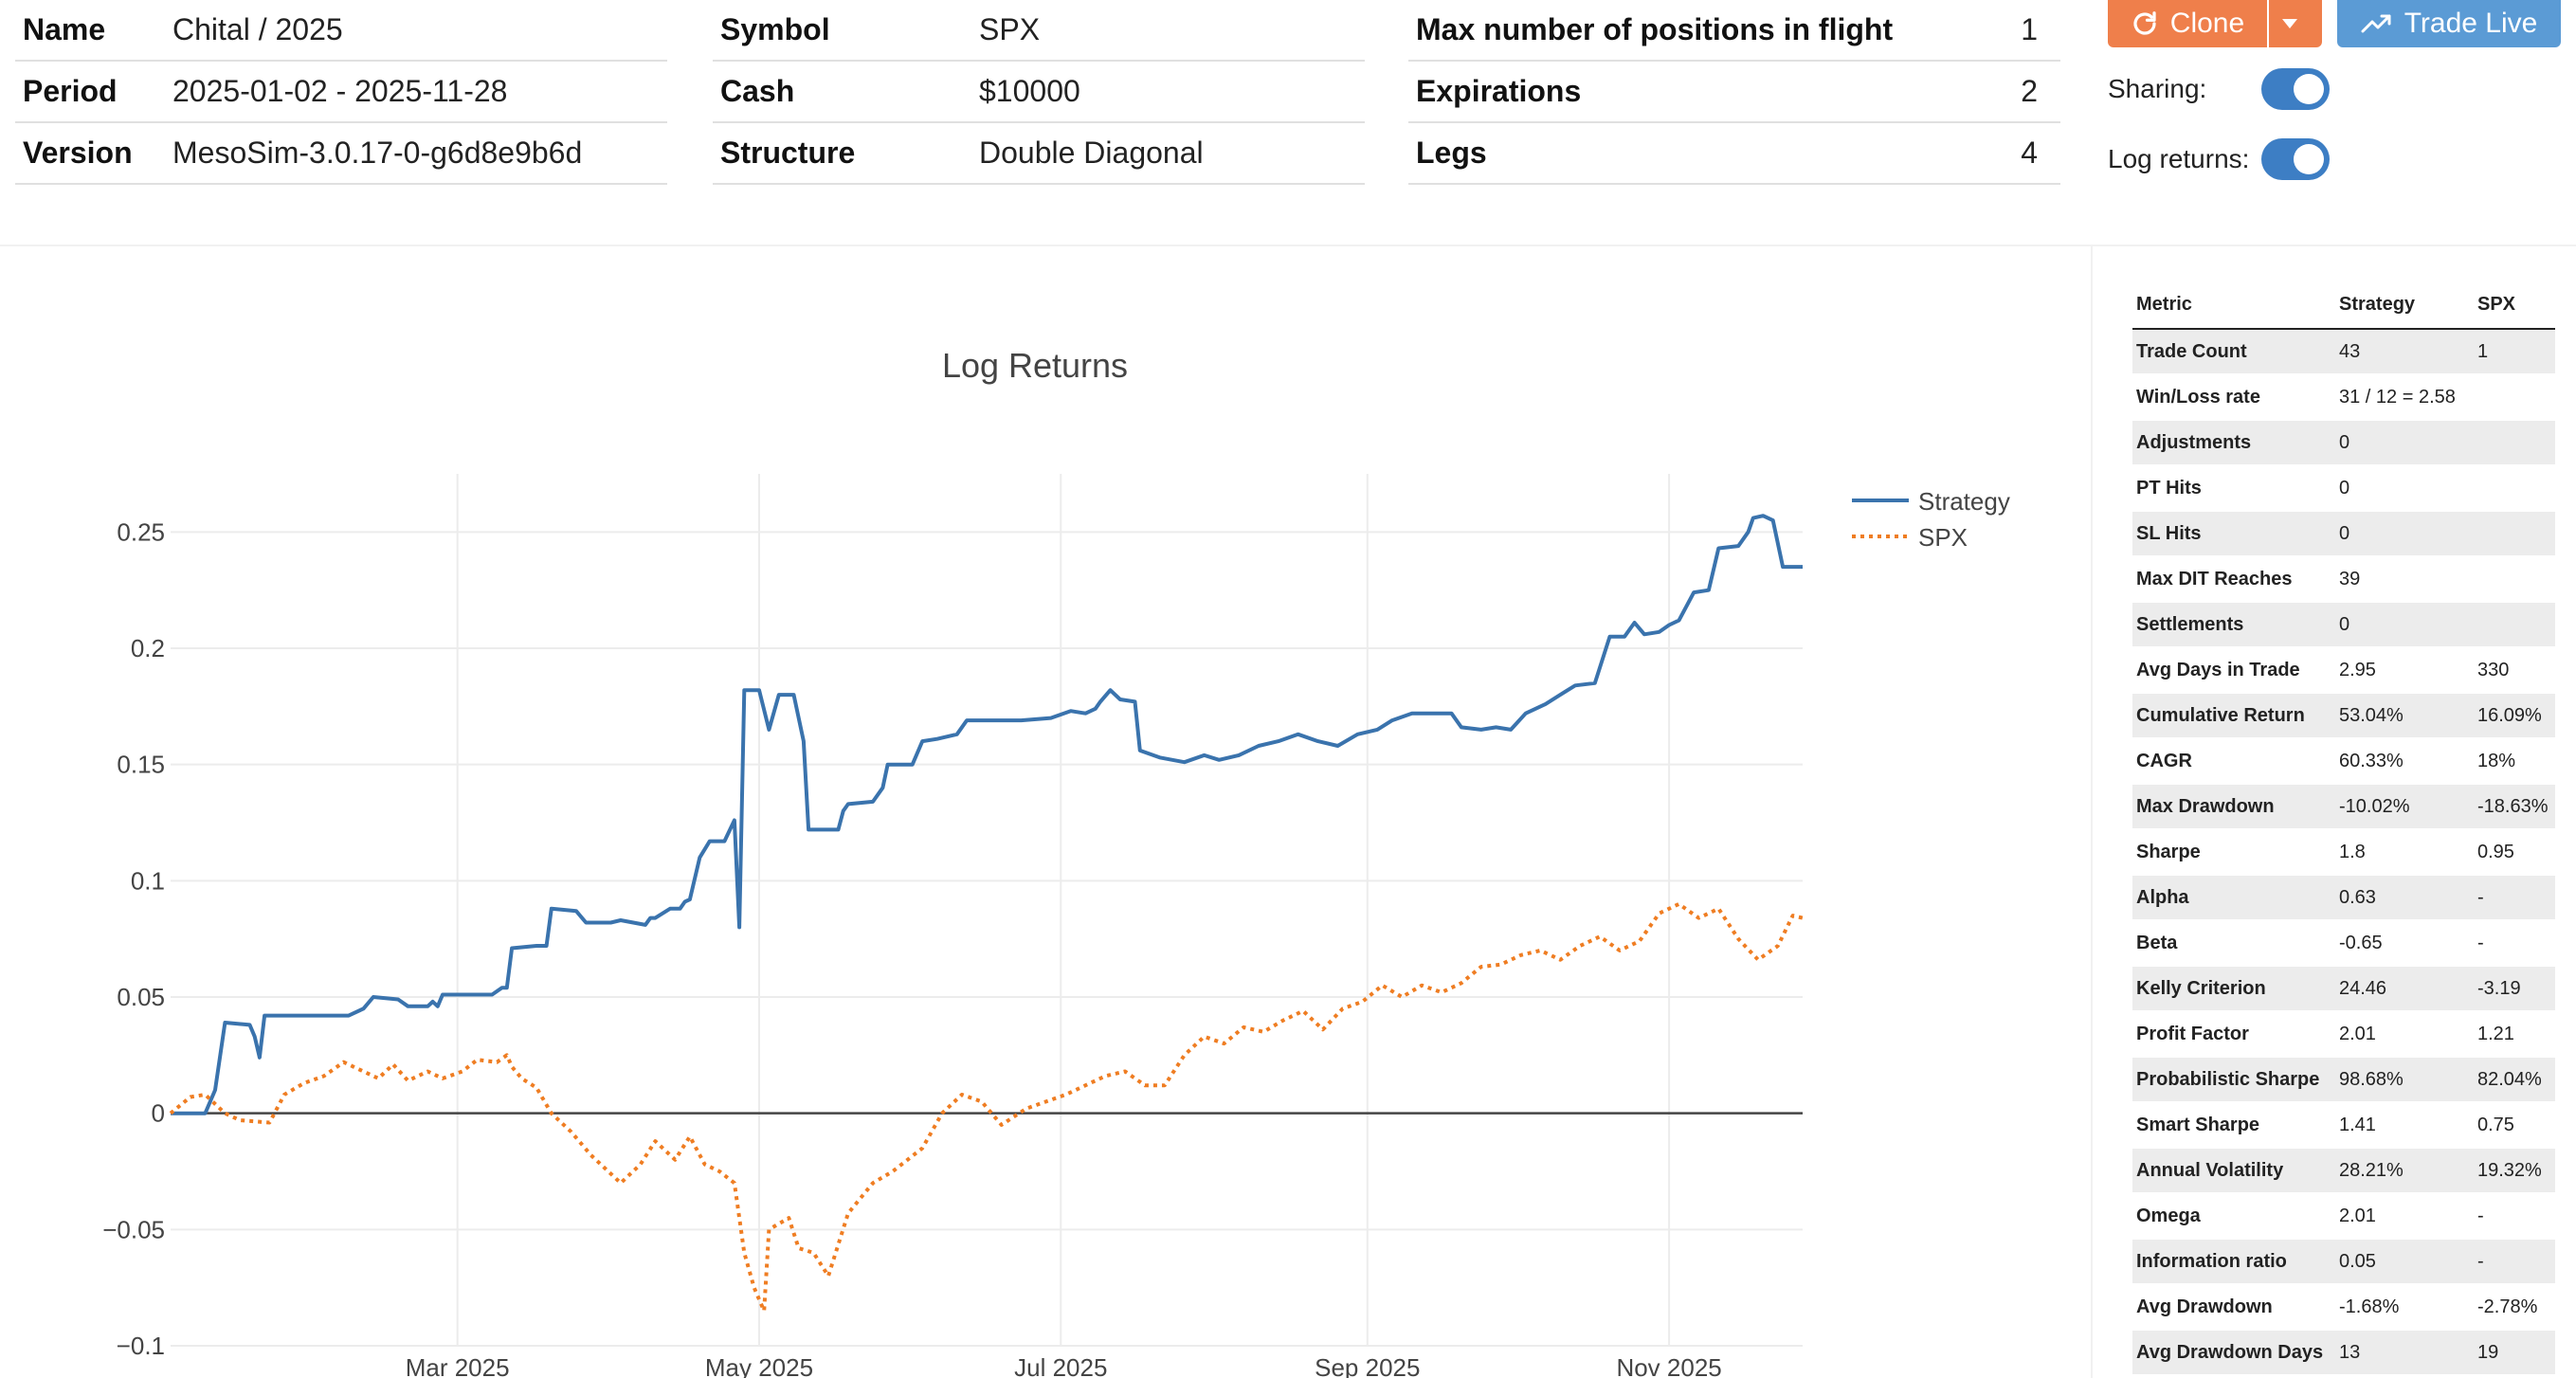 This screenshot has height=1378, width=2576. I want to click on strategy-value: 98.68%, so click(2404, 1080).